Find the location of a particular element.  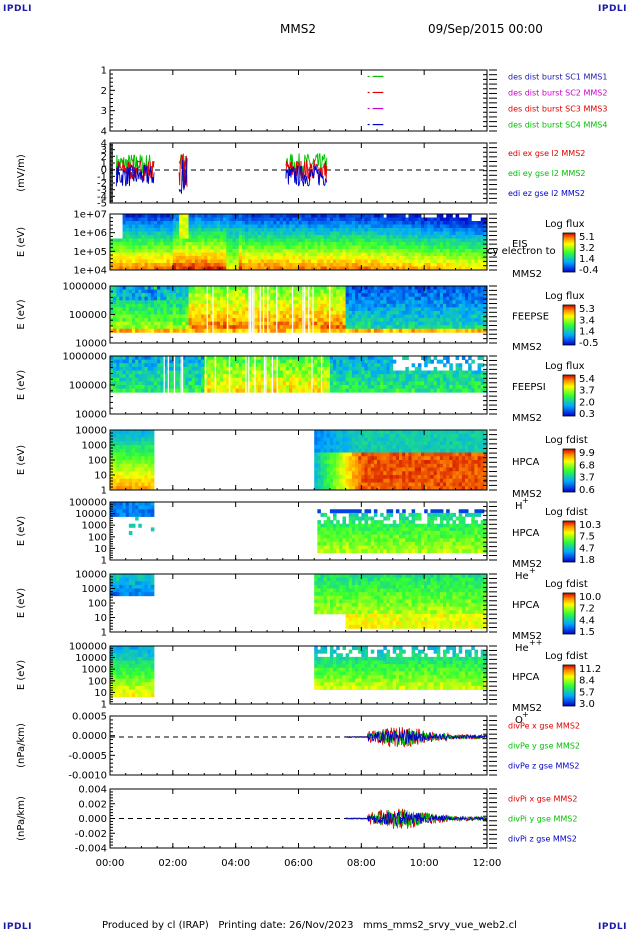

panel-frame-burst is located at coordinates (298, 100).